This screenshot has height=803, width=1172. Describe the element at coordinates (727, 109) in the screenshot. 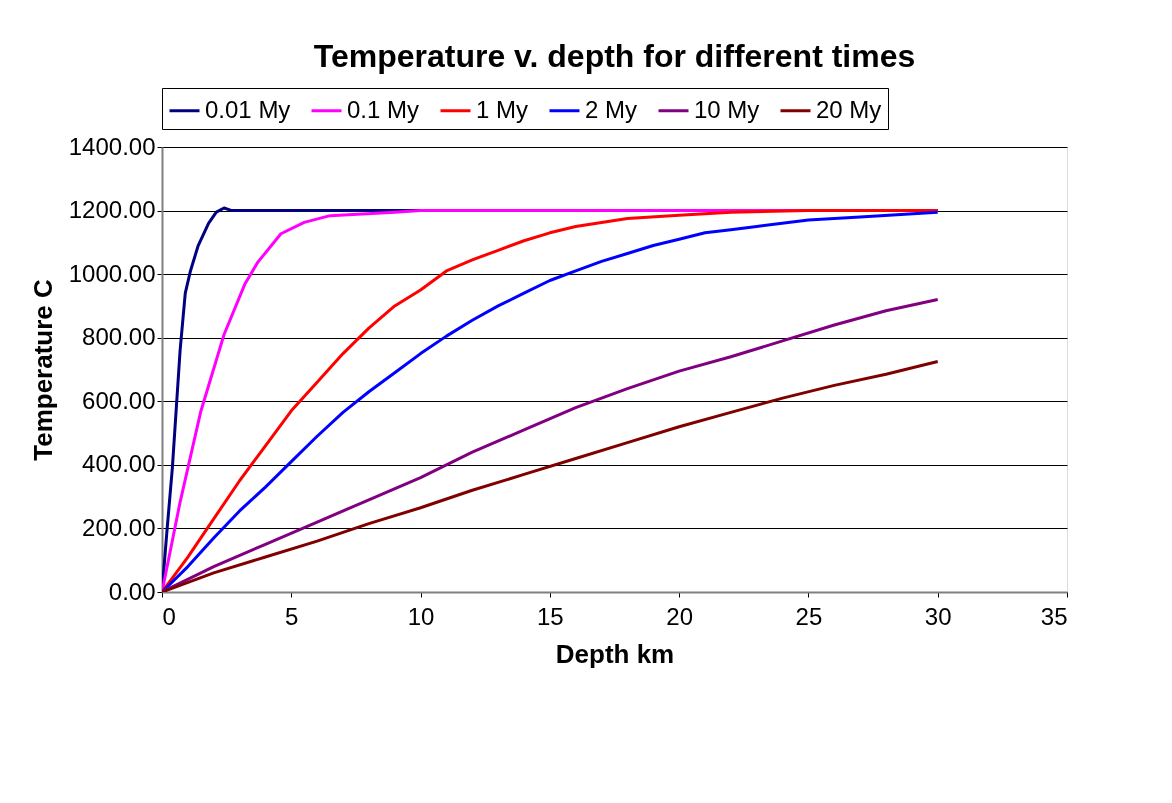

I see `legend-label: 10 My` at that location.